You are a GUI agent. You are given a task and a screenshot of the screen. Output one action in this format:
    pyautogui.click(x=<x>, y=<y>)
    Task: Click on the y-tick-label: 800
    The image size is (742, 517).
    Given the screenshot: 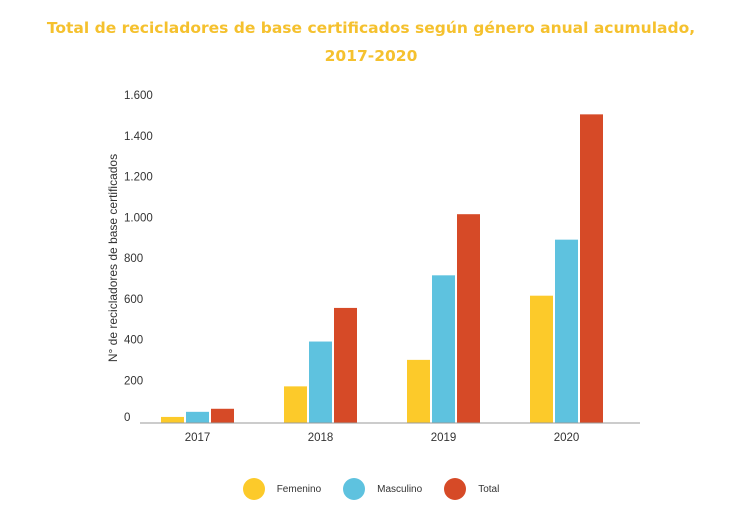 What is the action you would take?
    pyautogui.click(x=133, y=259)
    